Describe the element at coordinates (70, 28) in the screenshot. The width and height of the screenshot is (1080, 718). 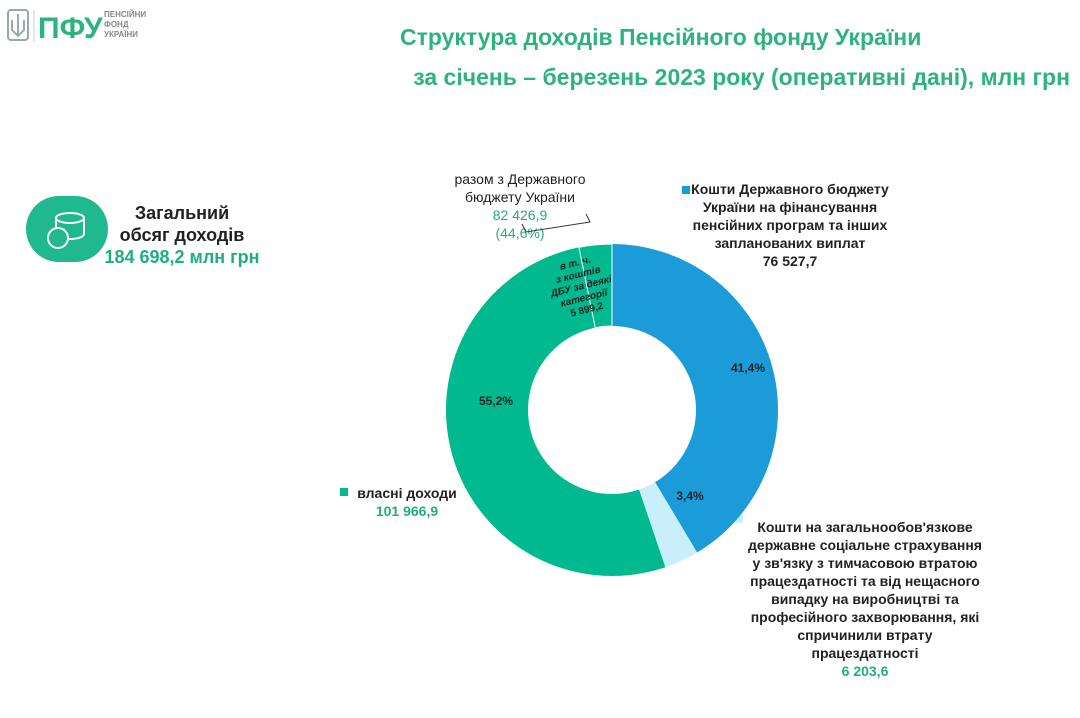
I see `logo-text: ПФУ` at that location.